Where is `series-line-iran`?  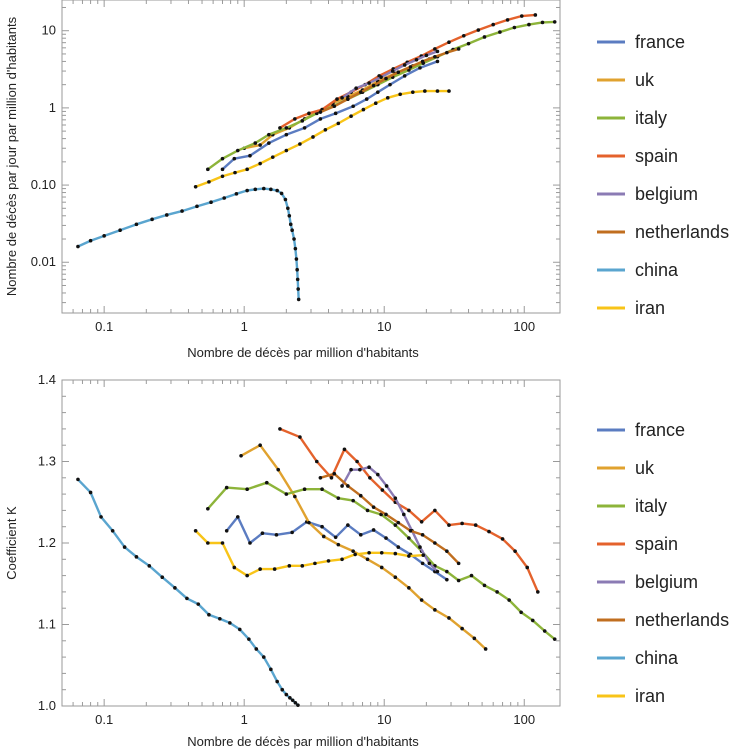 series-line-iran is located at coordinates (309, 553).